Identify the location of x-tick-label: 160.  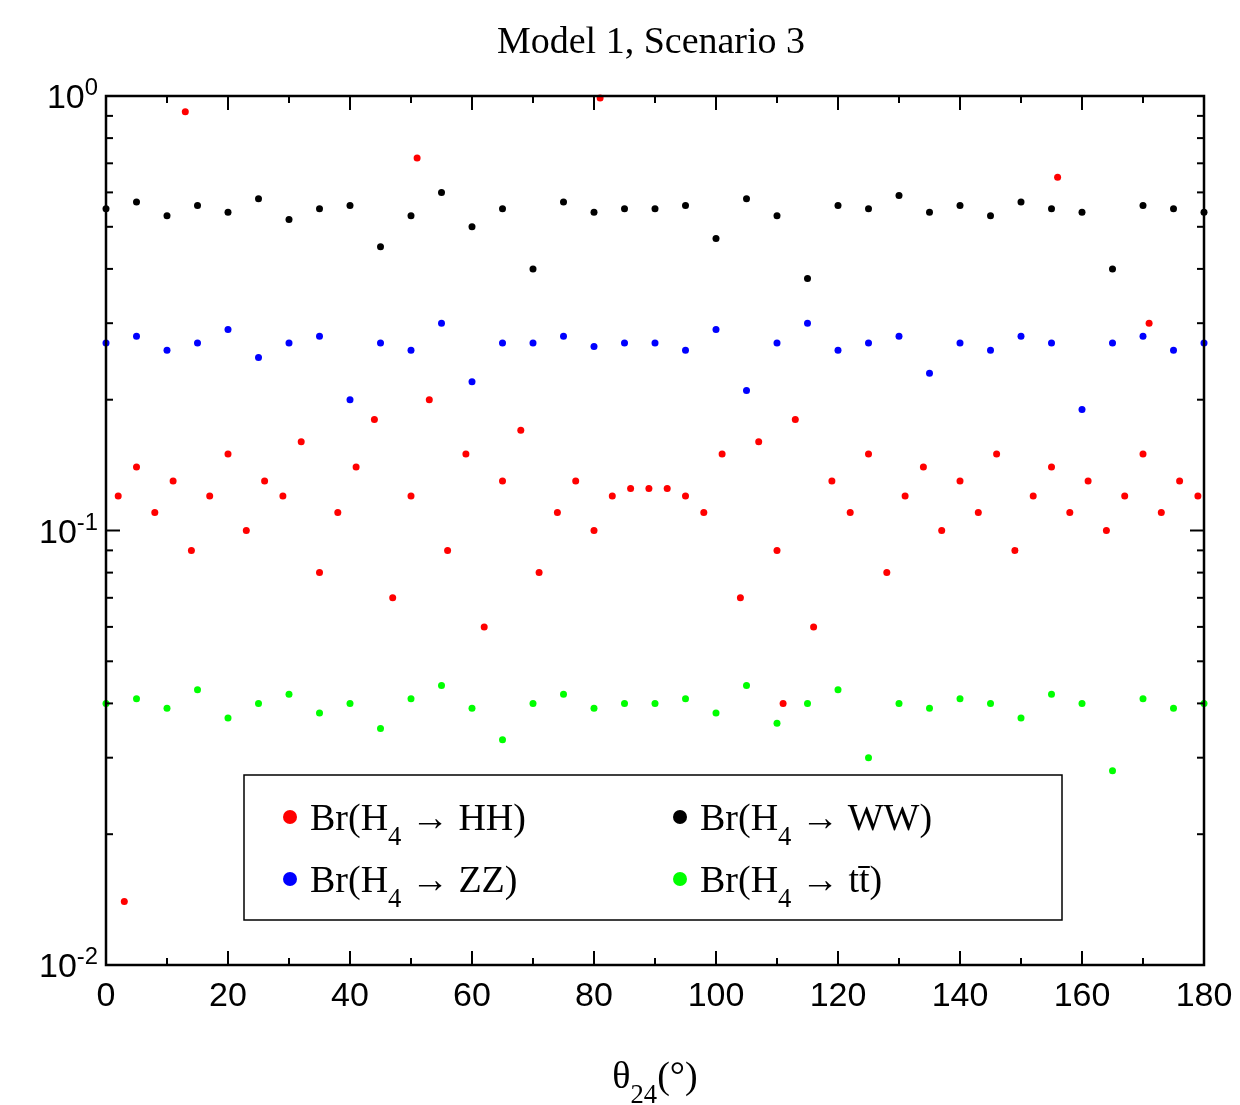
(1082, 994).